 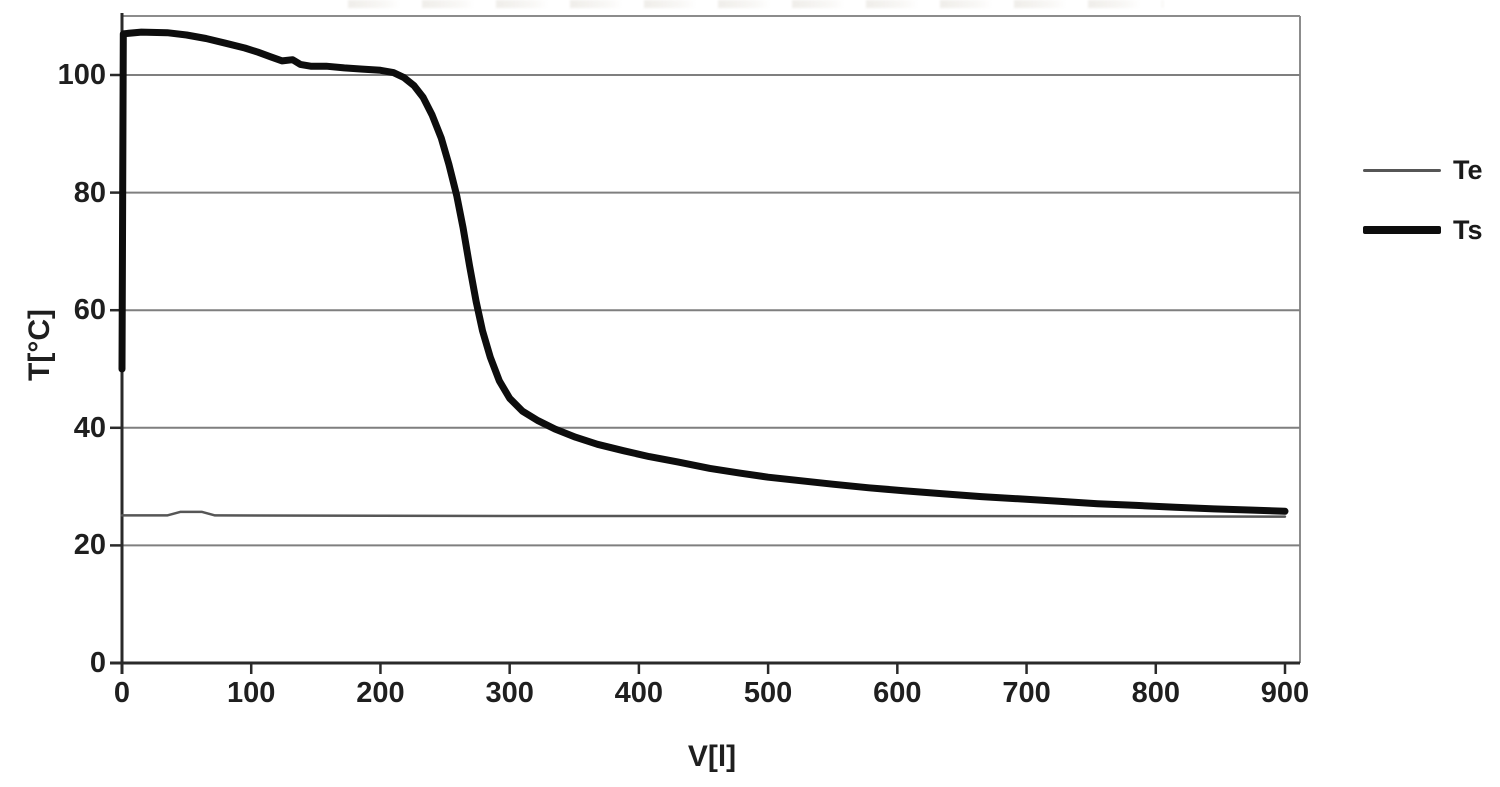 I want to click on legend: Te Ts, so click(x=1423, y=200).